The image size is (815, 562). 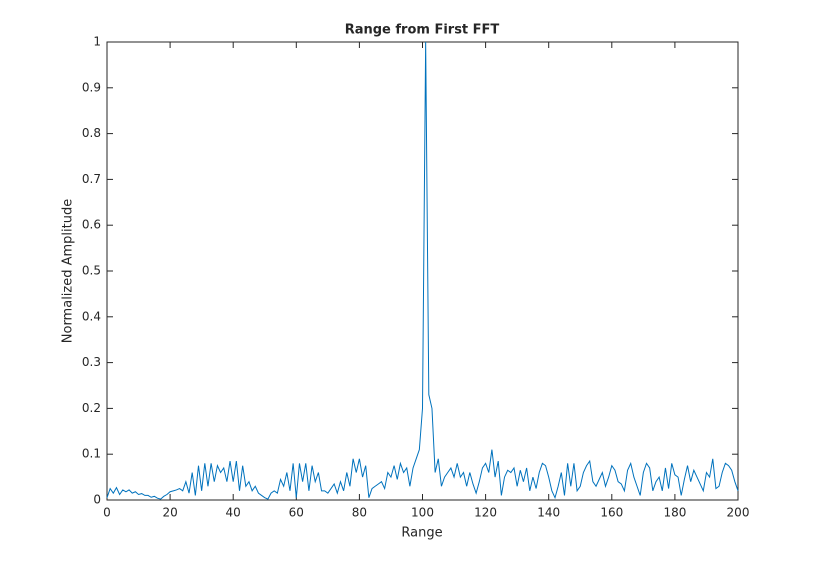 What do you see at coordinates (422, 513) in the screenshot?
I see `x-tick-label: 100` at bounding box center [422, 513].